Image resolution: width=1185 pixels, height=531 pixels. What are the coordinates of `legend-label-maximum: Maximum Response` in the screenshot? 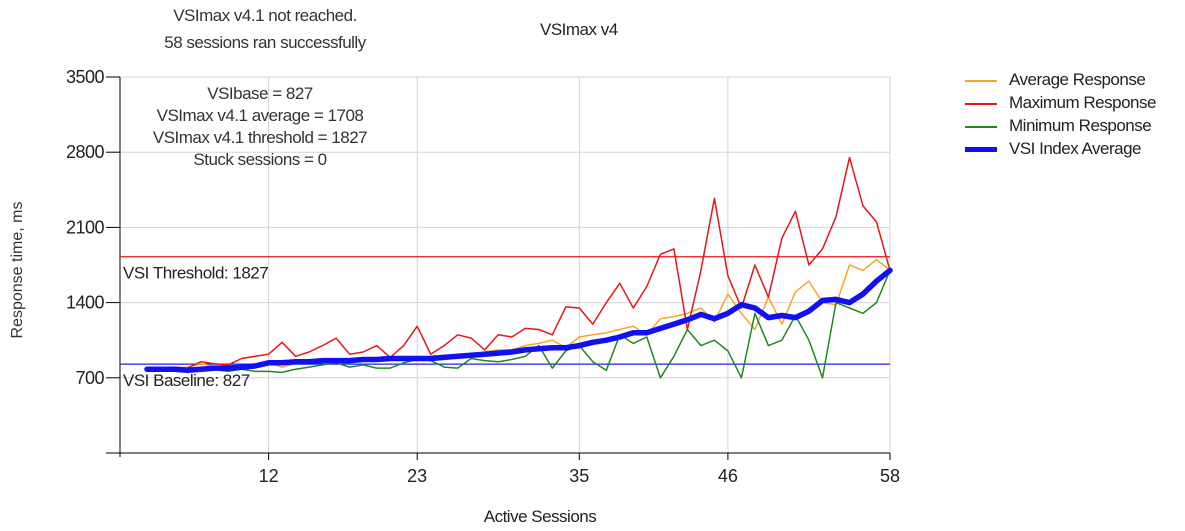 It's located at (1082, 102).